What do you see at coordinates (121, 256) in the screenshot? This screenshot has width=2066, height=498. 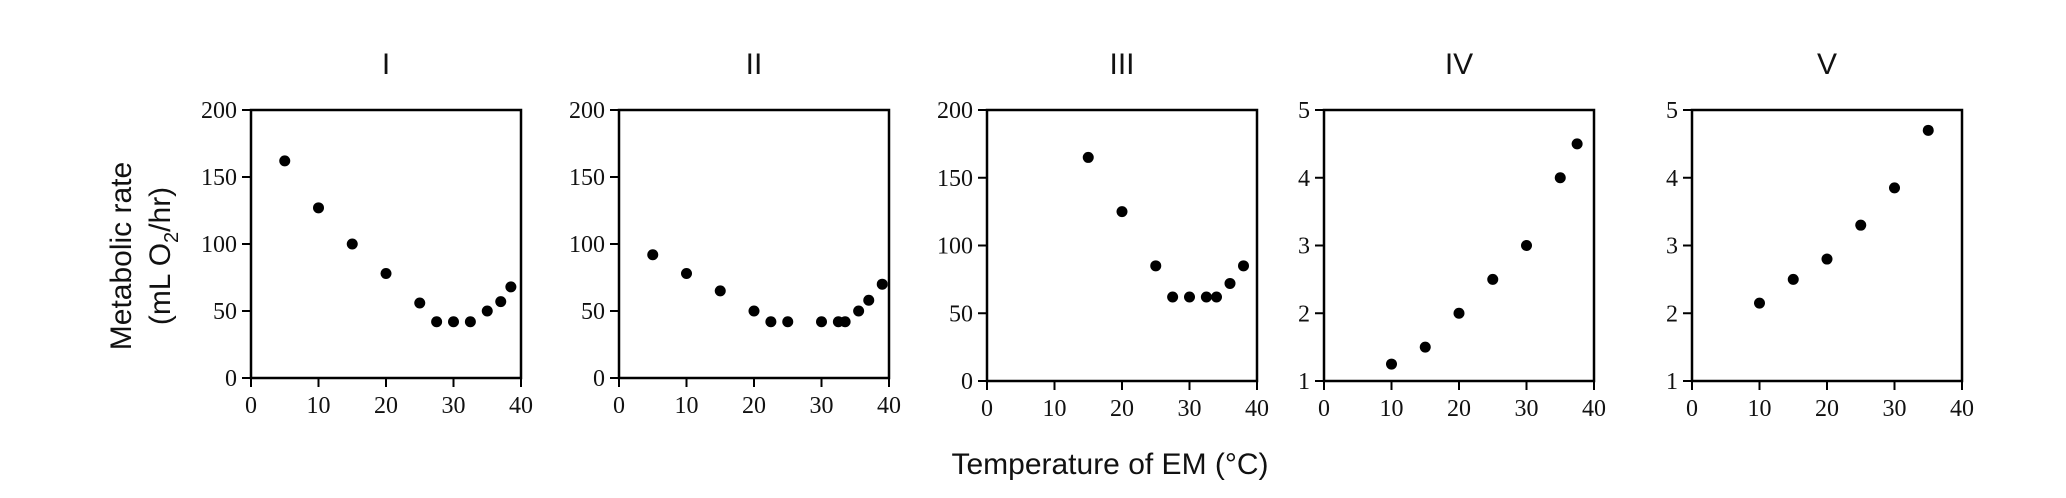 I see `y-axis-label-line1: Metabolic rate` at bounding box center [121, 256].